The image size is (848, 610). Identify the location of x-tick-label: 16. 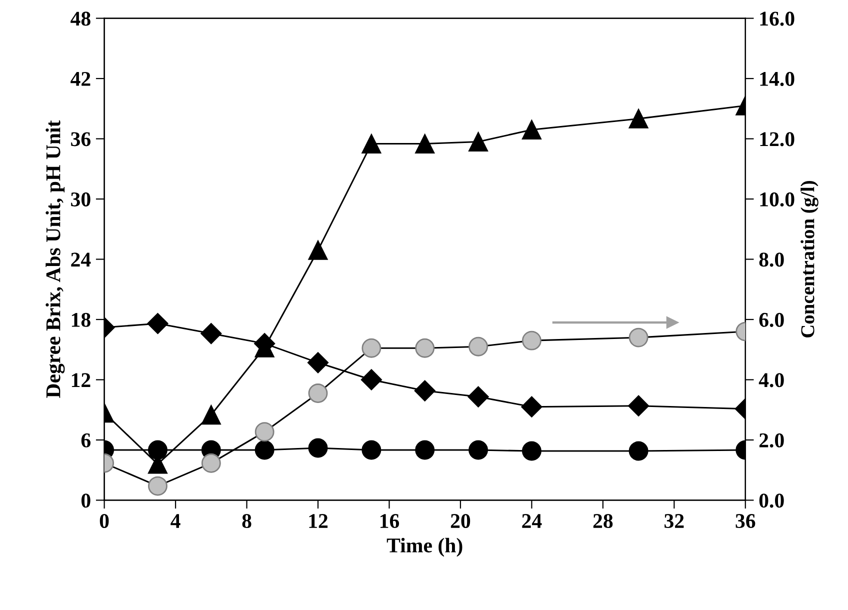
(390, 521).